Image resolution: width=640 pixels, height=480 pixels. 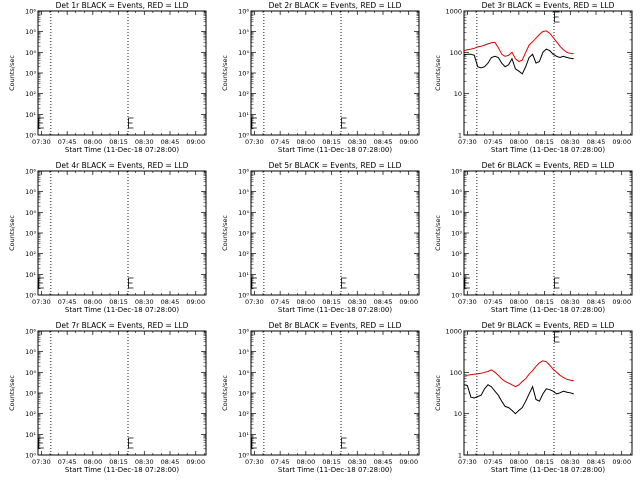 I want to click on panel-title: Det 3r BLACK = Events, RED = LLD, so click(x=548, y=5).